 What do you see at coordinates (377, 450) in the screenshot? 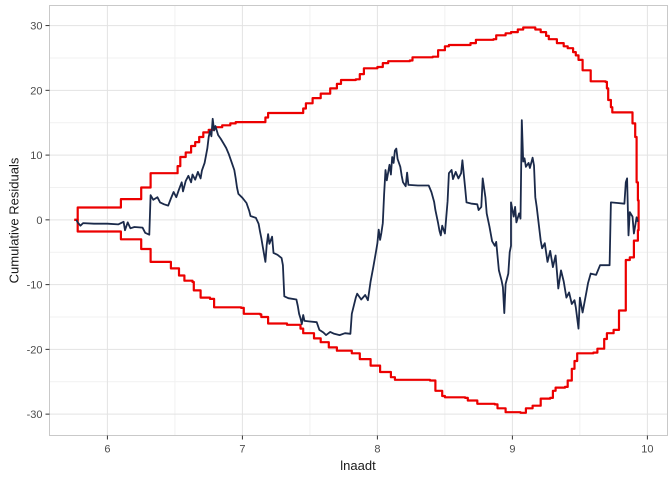
I see `x-tick-label: 8` at bounding box center [377, 450].